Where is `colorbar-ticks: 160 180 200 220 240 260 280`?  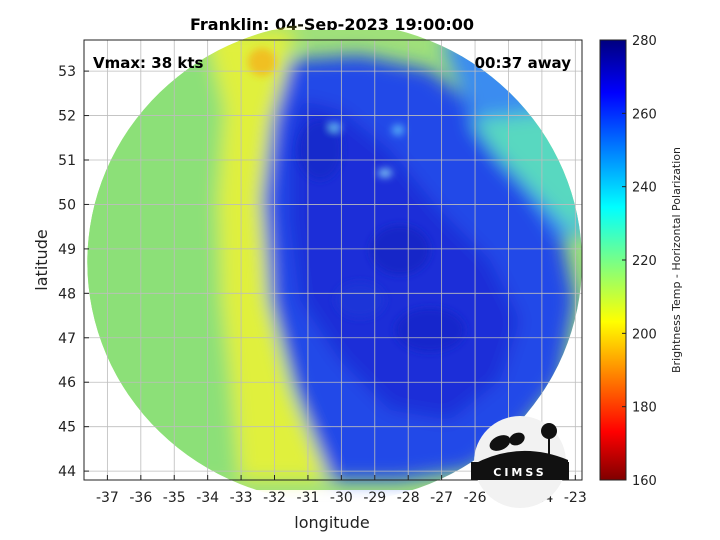 colorbar-ticks: 160 180 200 220 240 260 280 is located at coordinates (639, 261).